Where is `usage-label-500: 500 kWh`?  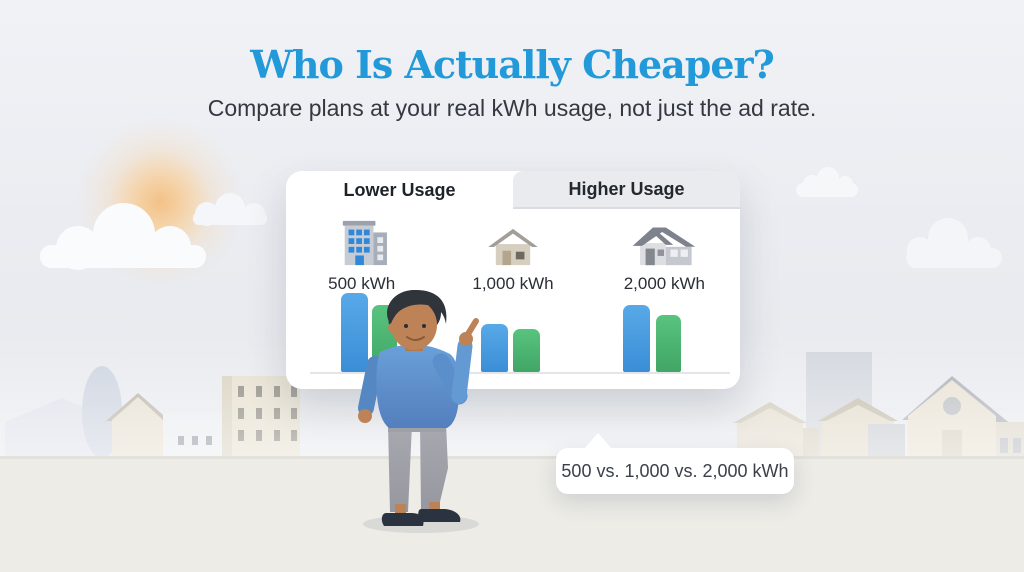 usage-label-500: 500 kWh is located at coordinates (362, 283).